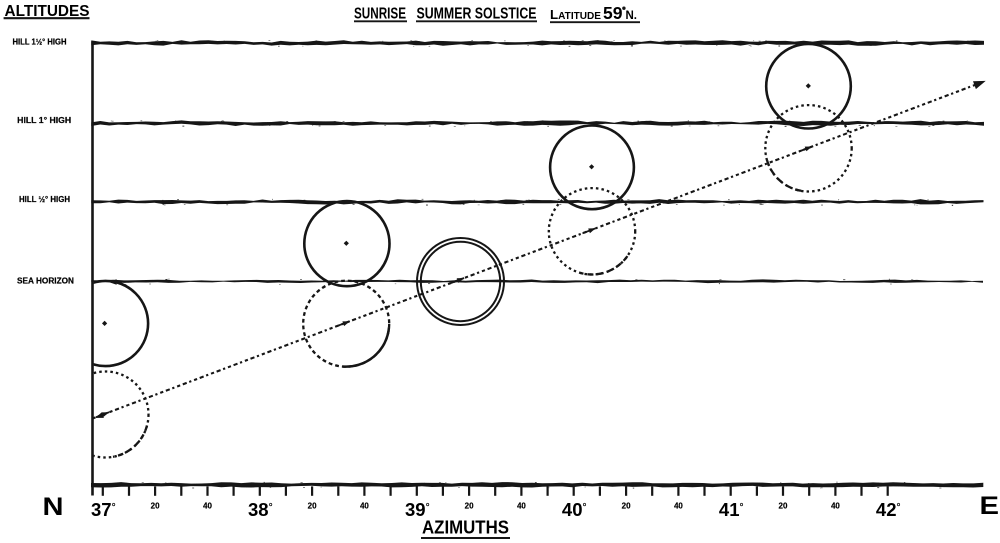 This screenshot has width=1000, height=543. Describe the element at coordinates (465, 528) in the screenshot. I see `svg-text: AZIMUTHS` at that location.